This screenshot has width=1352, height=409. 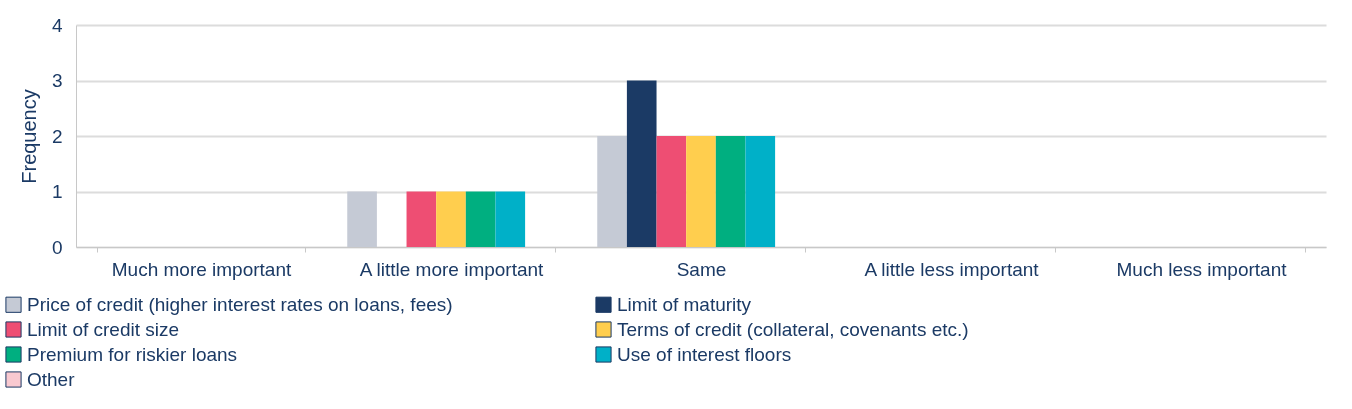 What do you see at coordinates (51, 379) in the screenshot?
I see `legend-label: Other` at bounding box center [51, 379].